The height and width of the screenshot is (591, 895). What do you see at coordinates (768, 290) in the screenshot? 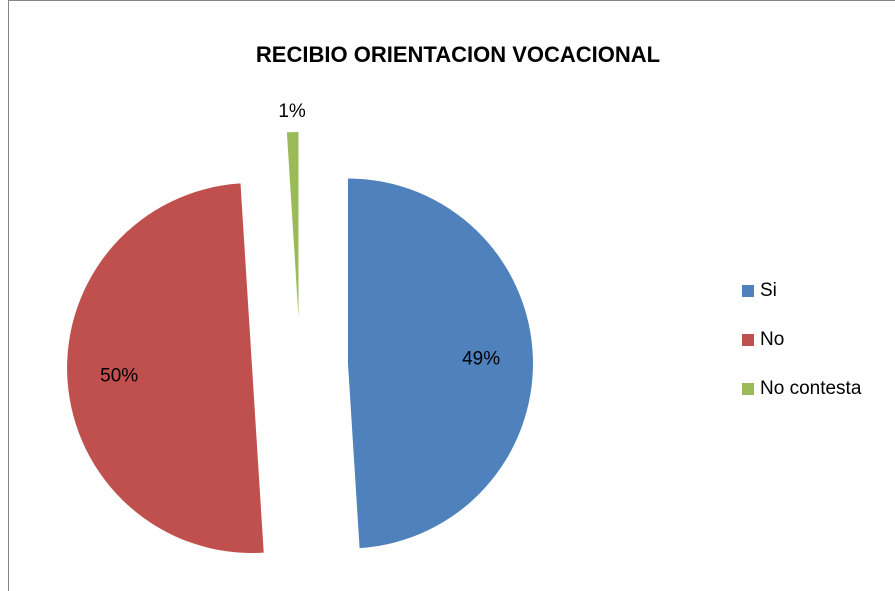
I see `legend-label: Si` at bounding box center [768, 290].